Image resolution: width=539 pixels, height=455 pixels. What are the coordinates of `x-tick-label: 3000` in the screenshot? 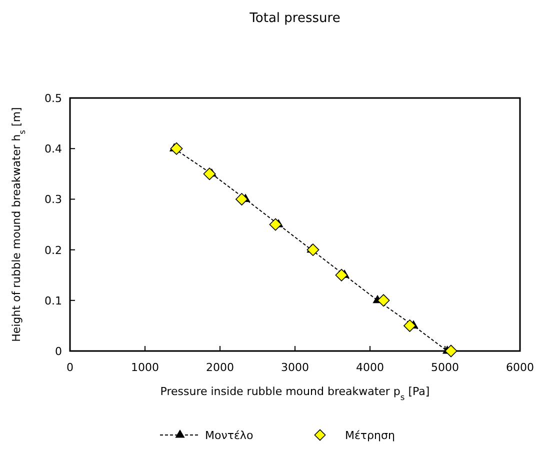 It's located at (295, 367).